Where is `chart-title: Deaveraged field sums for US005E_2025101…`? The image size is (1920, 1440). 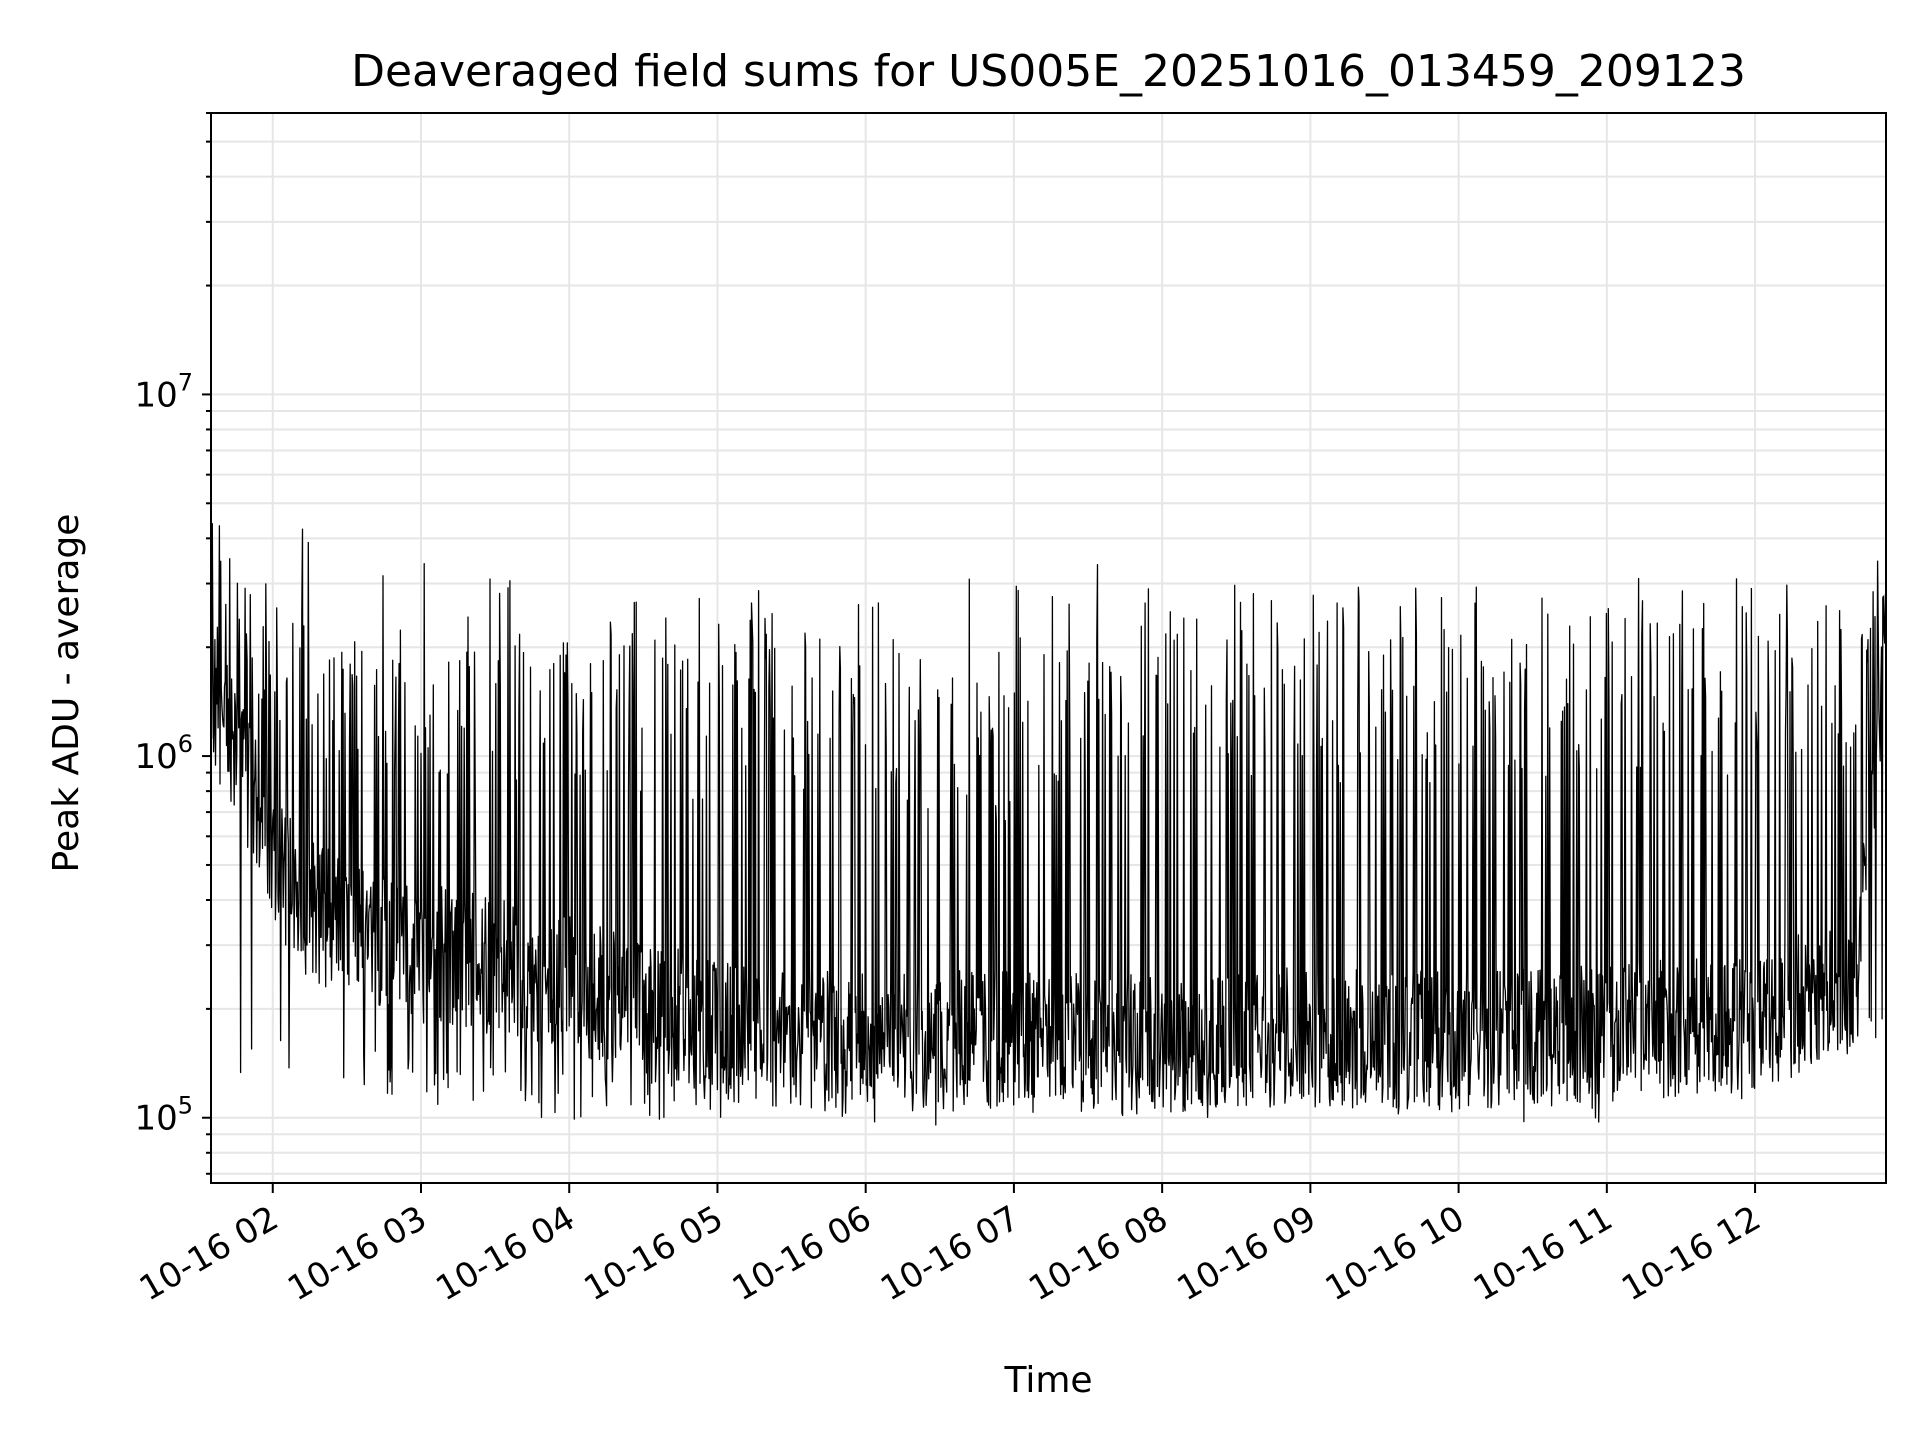
chart-title: Deaveraged field sums for US005E_2025101… is located at coordinates (1048, 71).